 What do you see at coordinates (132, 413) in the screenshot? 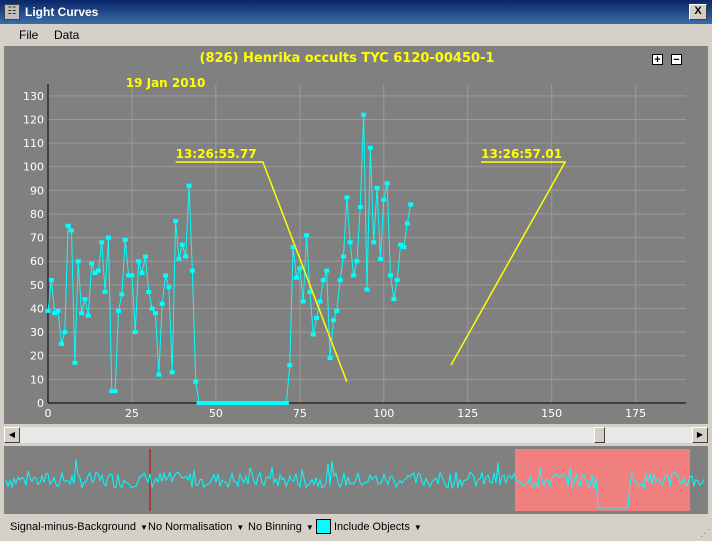
I see `x-tick-label: 25` at bounding box center [132, 413].